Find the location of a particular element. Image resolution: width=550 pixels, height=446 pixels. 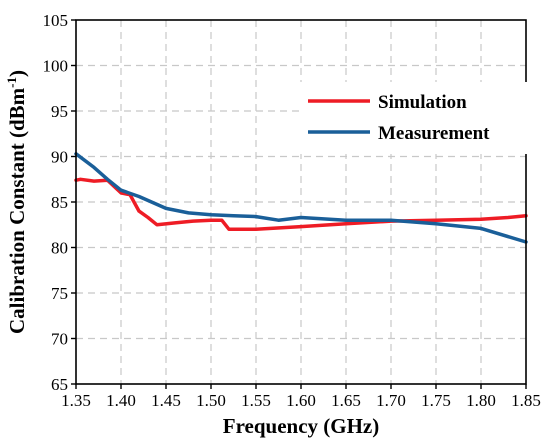

y-axis-title-superscript: -1 is located at coordinates (11, 82).